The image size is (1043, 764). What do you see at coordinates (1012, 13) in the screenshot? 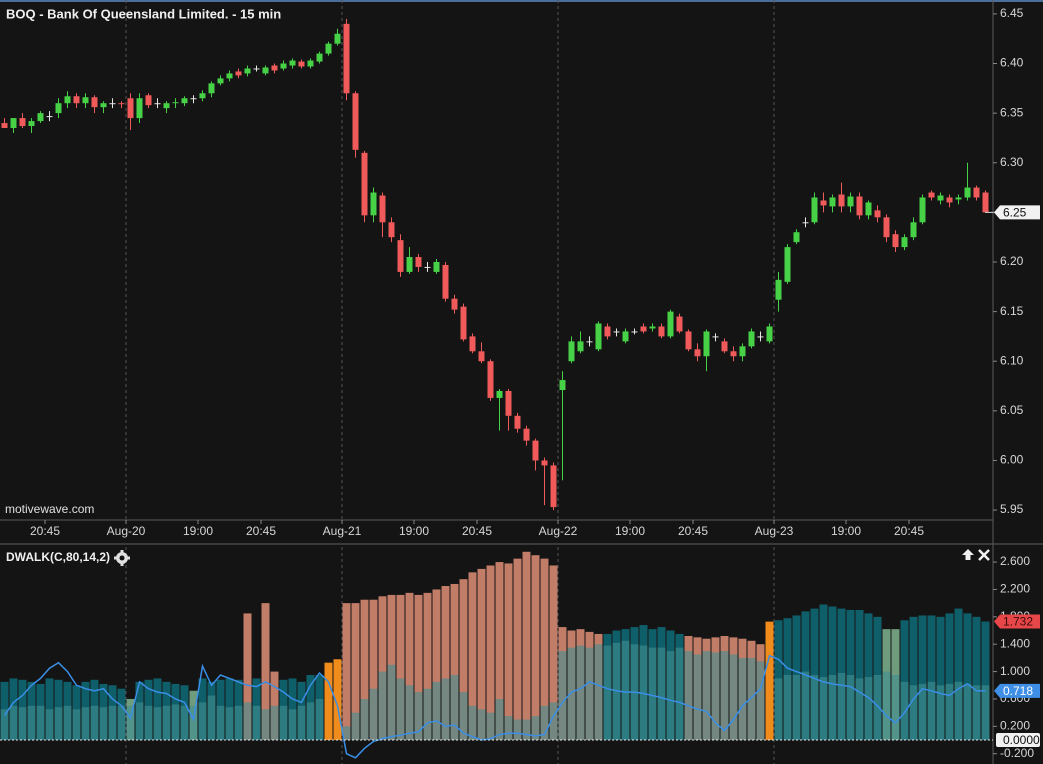
I see `y-tick-label: 6.45` at bounding box center [1012, 13].